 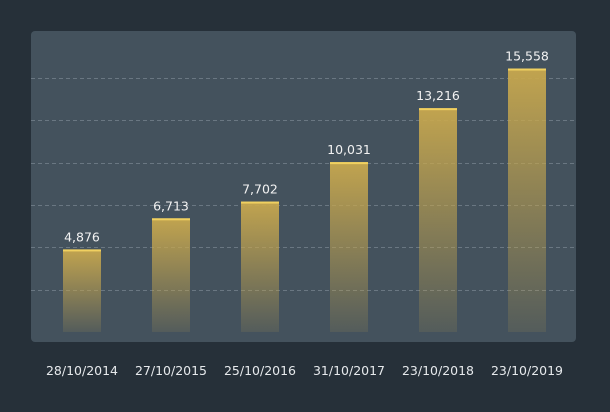 What do you see at coordinates (171, 205) in the screenshot?
I see `data-label: 6,713` at bounding box center [171, 205].